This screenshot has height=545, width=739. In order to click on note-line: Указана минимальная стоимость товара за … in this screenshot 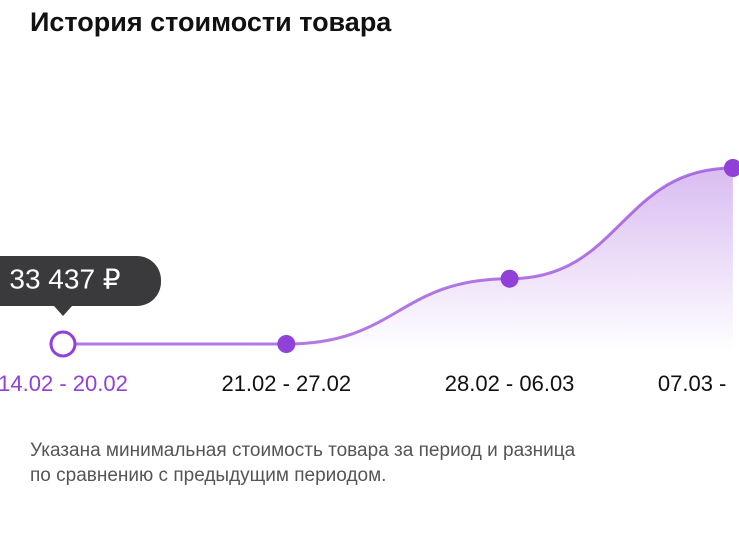, I will do `click(303, 450)`.